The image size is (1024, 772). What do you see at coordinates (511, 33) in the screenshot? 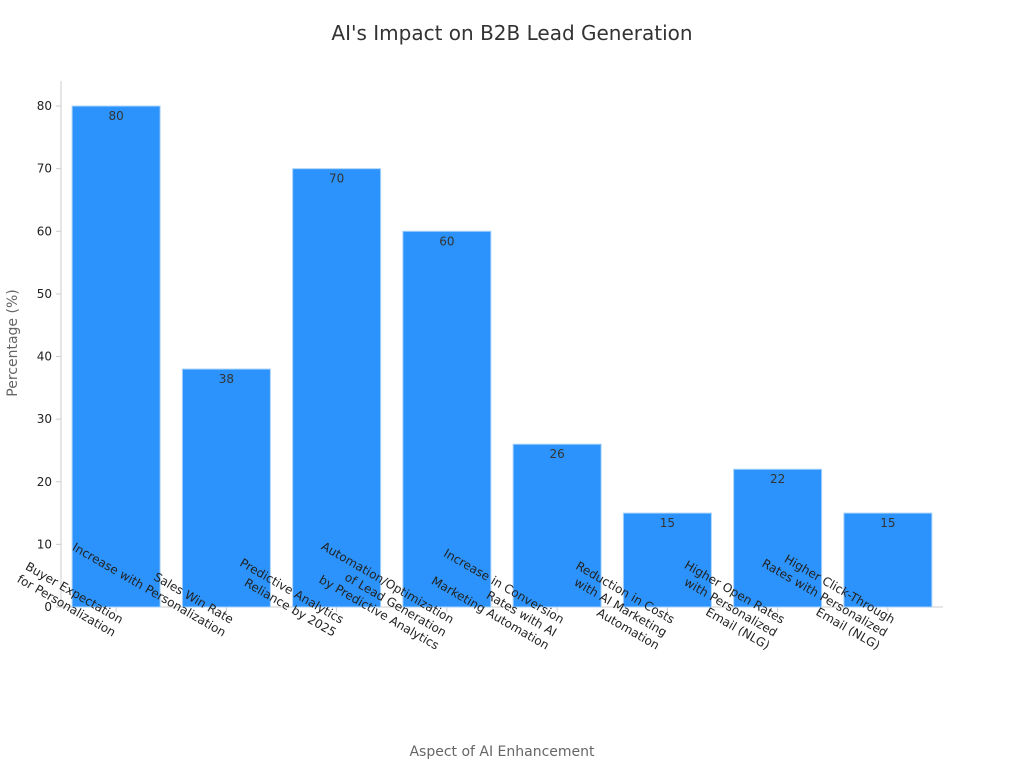
I see `chart-title: AI's Impact on B2B Lead Generation` at bounding box center [511, 33].